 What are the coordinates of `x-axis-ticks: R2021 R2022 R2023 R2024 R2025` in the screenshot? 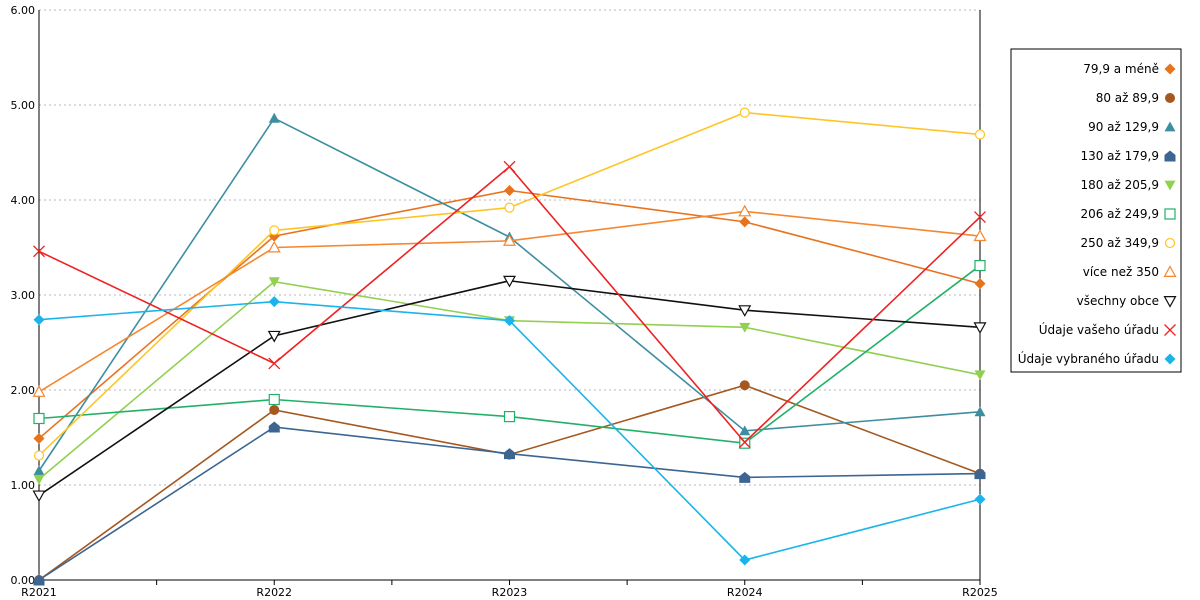 It's located at (509, 589).